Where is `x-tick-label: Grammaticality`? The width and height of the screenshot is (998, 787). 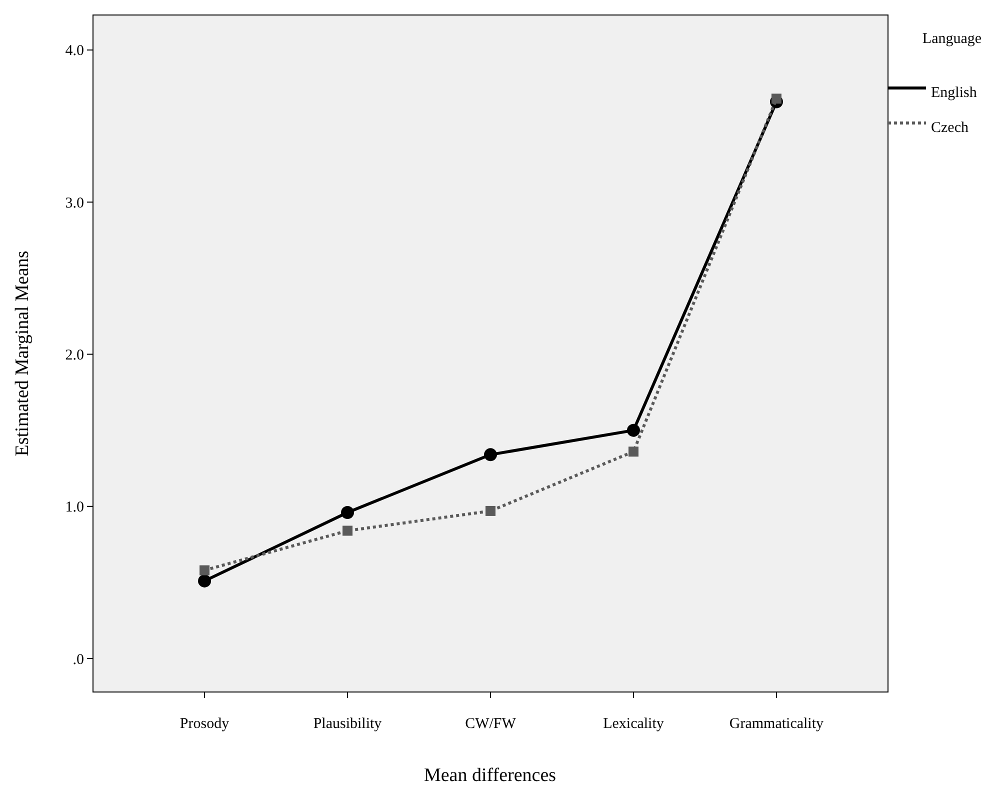
x-tick-label: Grammaticality is located at coordinates (776, 724).